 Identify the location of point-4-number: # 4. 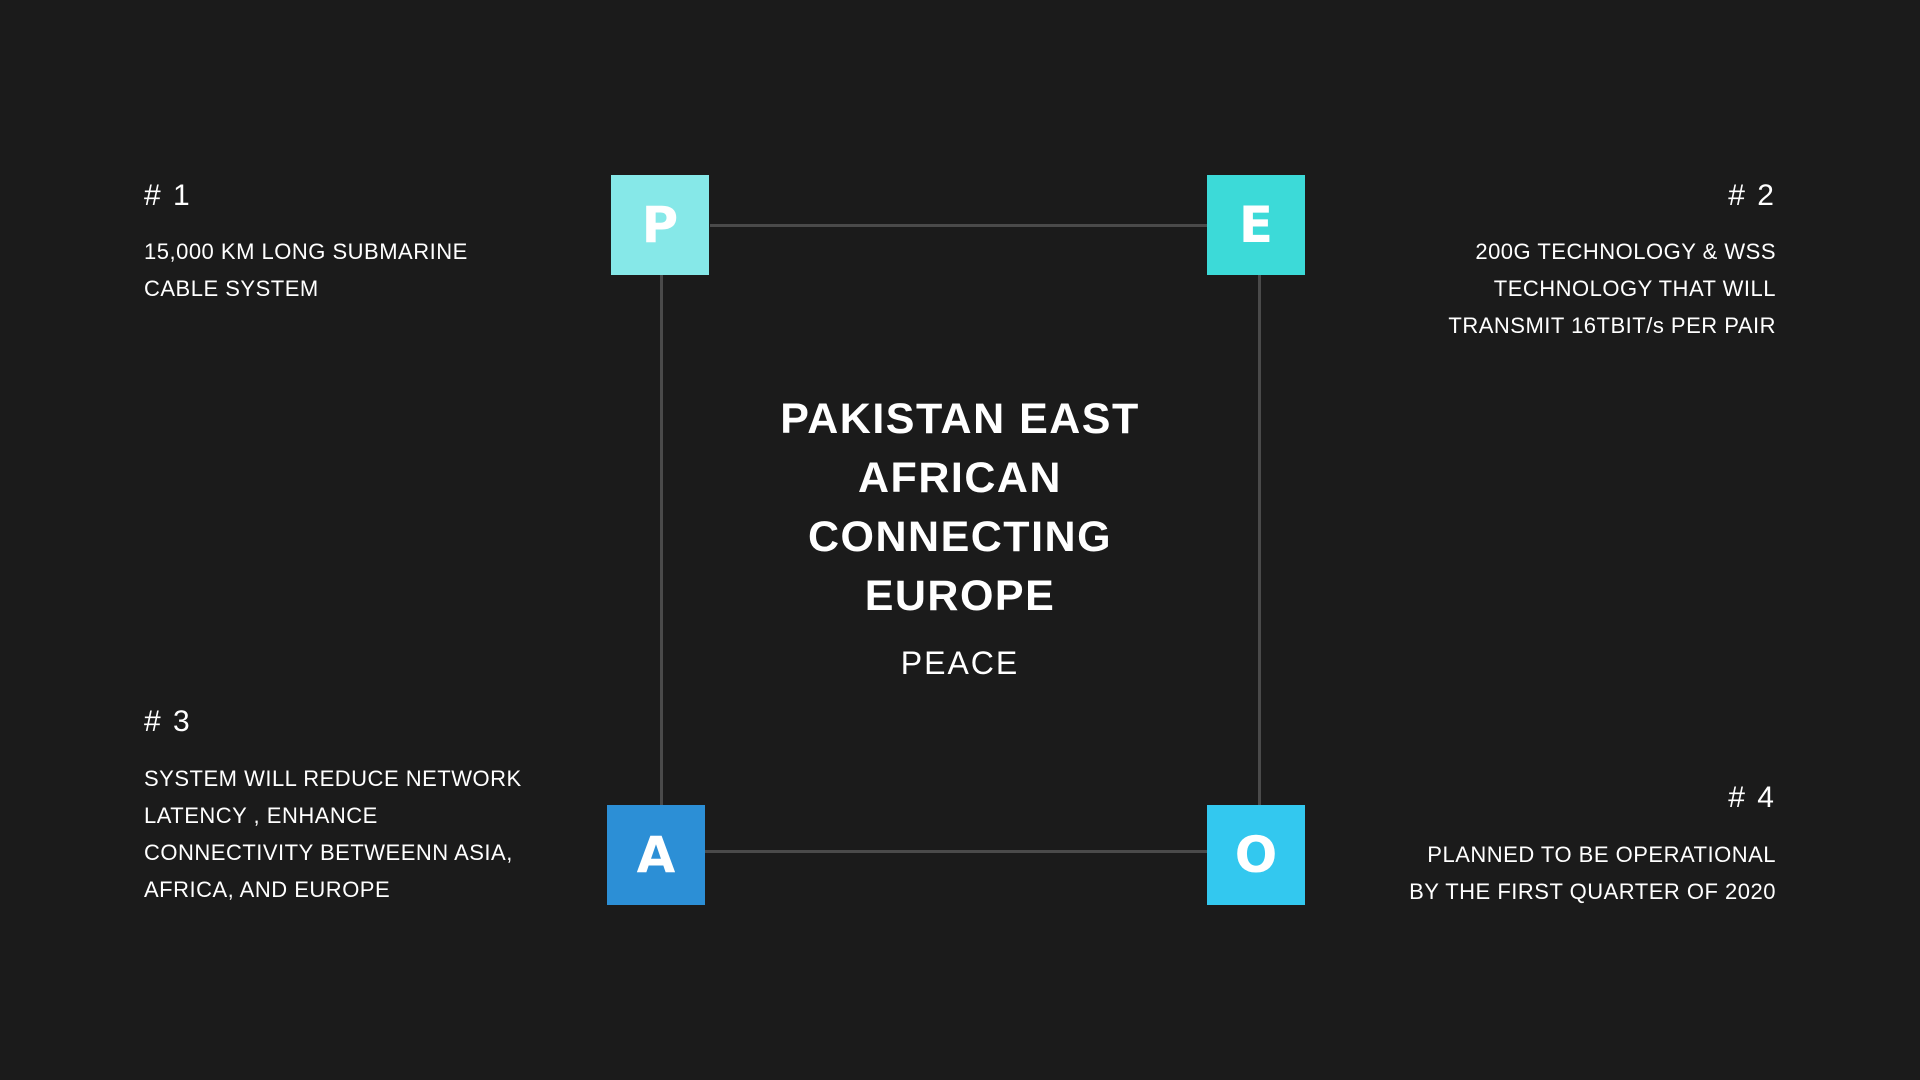
(1752, 797).